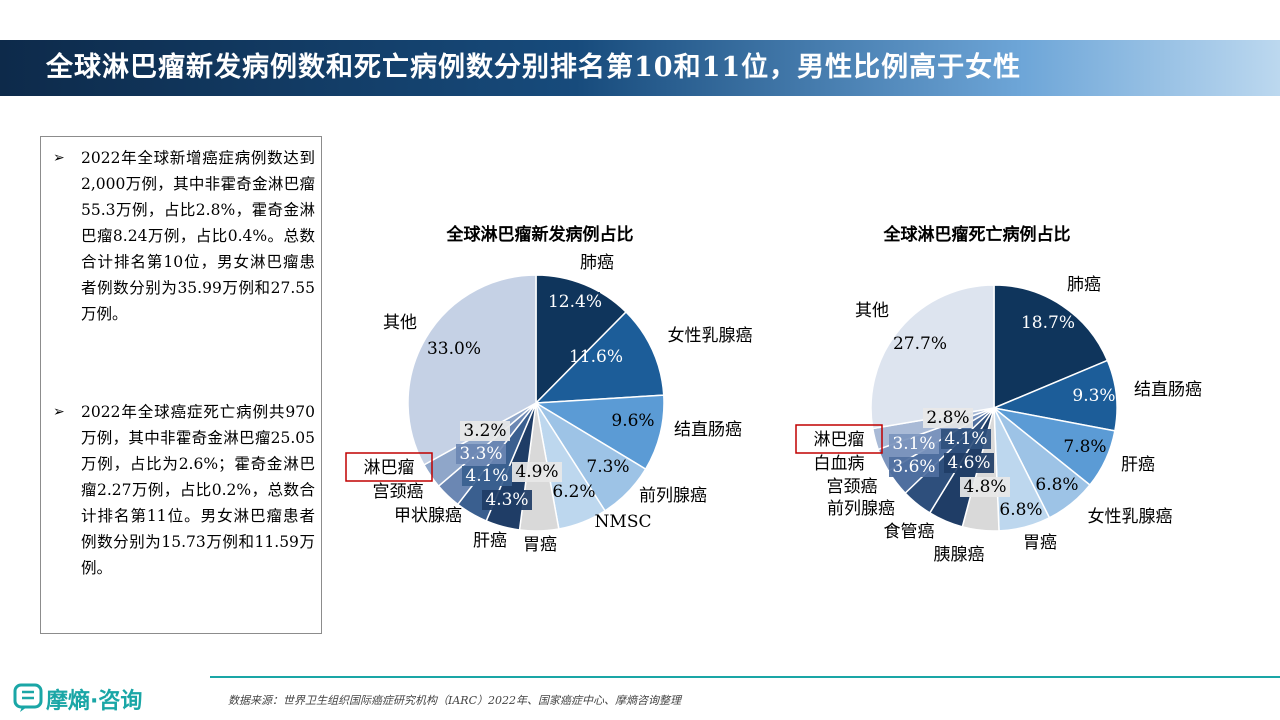  I want to click on data-label: 11.6%, so click(596, 357).